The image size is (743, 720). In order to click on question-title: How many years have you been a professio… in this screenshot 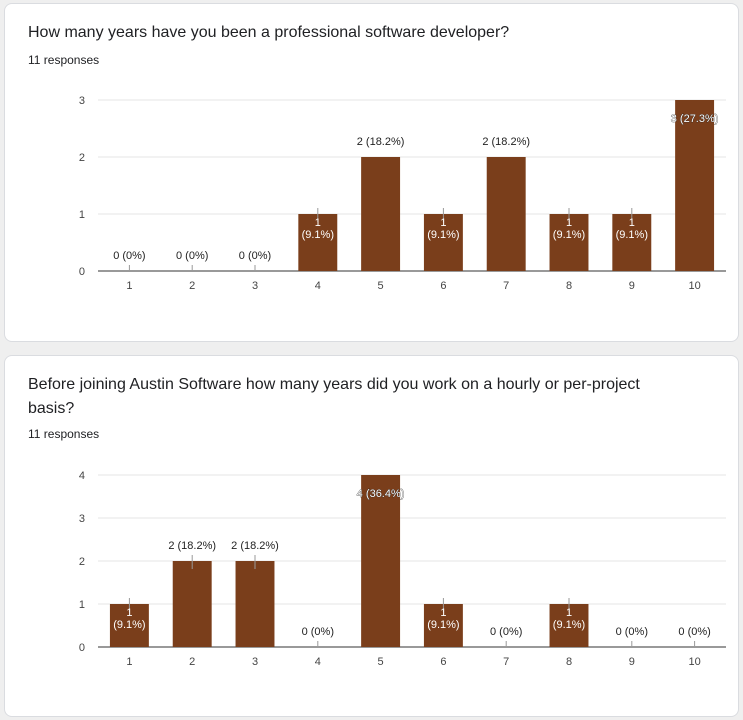, I will do `click(269, 32)`.